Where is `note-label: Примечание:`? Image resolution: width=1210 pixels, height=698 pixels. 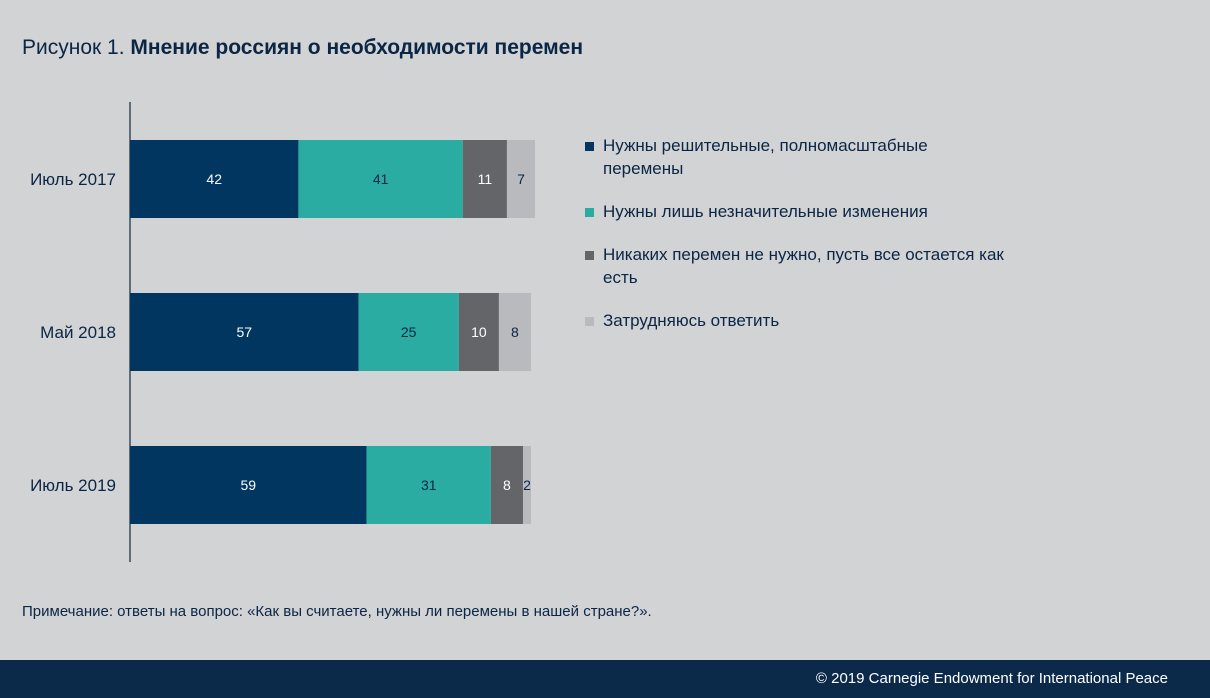 note-label: Примечание: is located at coordinates (67, 611).